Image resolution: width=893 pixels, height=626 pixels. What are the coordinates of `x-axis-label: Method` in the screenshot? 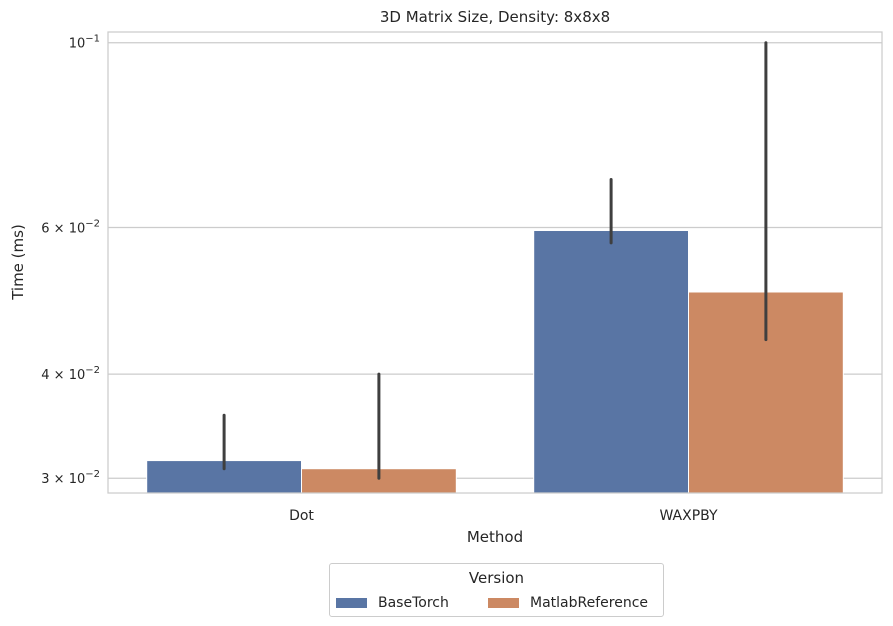 It's located at (495, 537).